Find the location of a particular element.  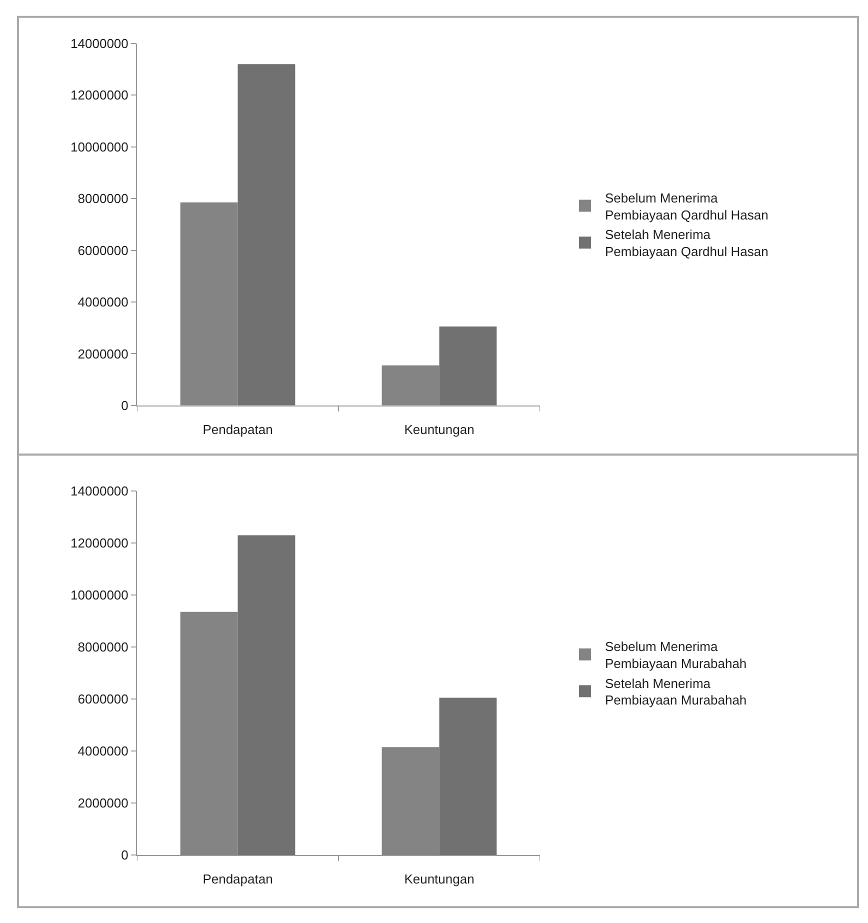

legend-label: Setelah Menerima Pembiayaan Qardhul Hasan is located at coordinates (686, 243).